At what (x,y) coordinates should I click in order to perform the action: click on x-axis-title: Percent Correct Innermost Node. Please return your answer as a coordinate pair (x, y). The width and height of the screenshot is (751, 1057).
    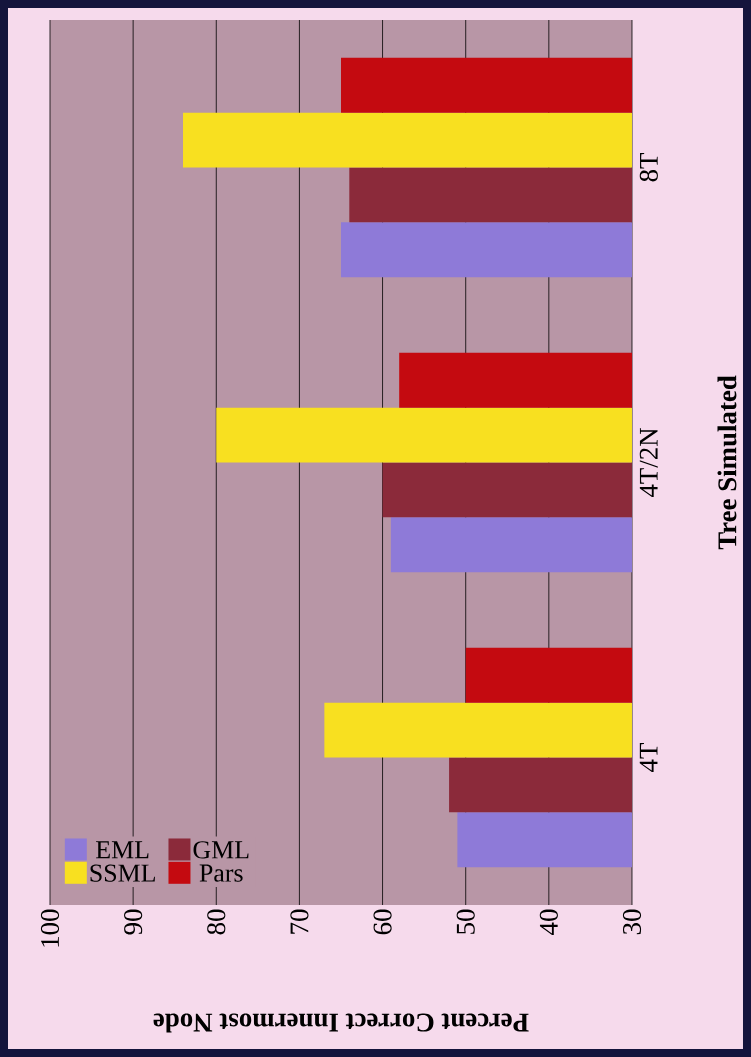
    Looking at the image, I should click on (341, 1023).